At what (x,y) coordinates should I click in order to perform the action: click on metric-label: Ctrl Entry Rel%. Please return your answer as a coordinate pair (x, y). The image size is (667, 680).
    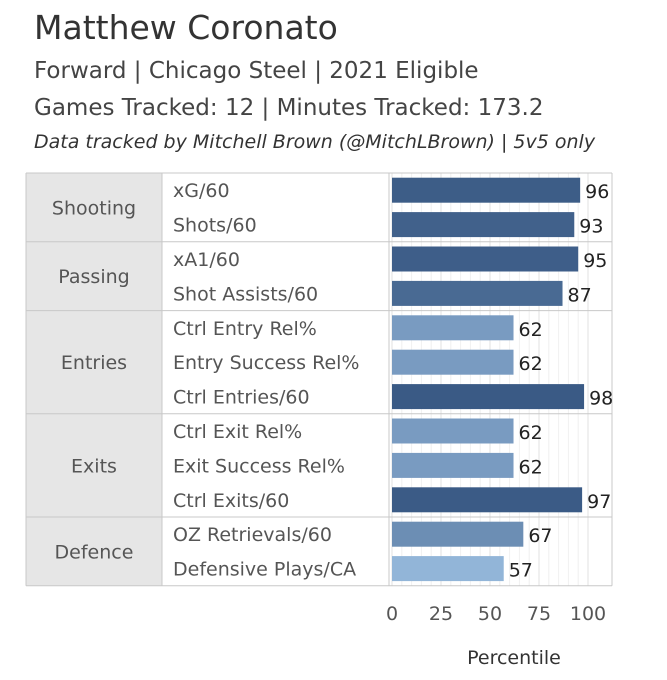
    Looking at the image, I should click on (245, 329).